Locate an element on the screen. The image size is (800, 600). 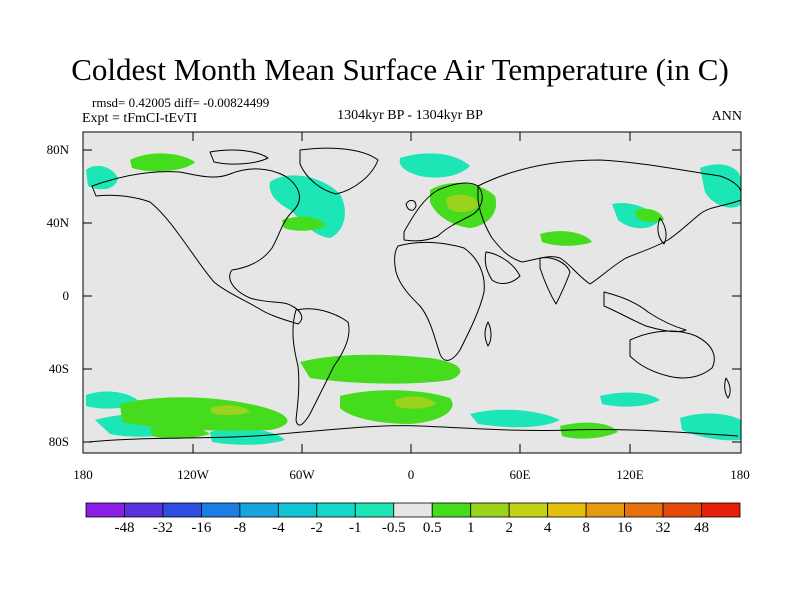
coast-north-america is located at coordinates (197, 246).